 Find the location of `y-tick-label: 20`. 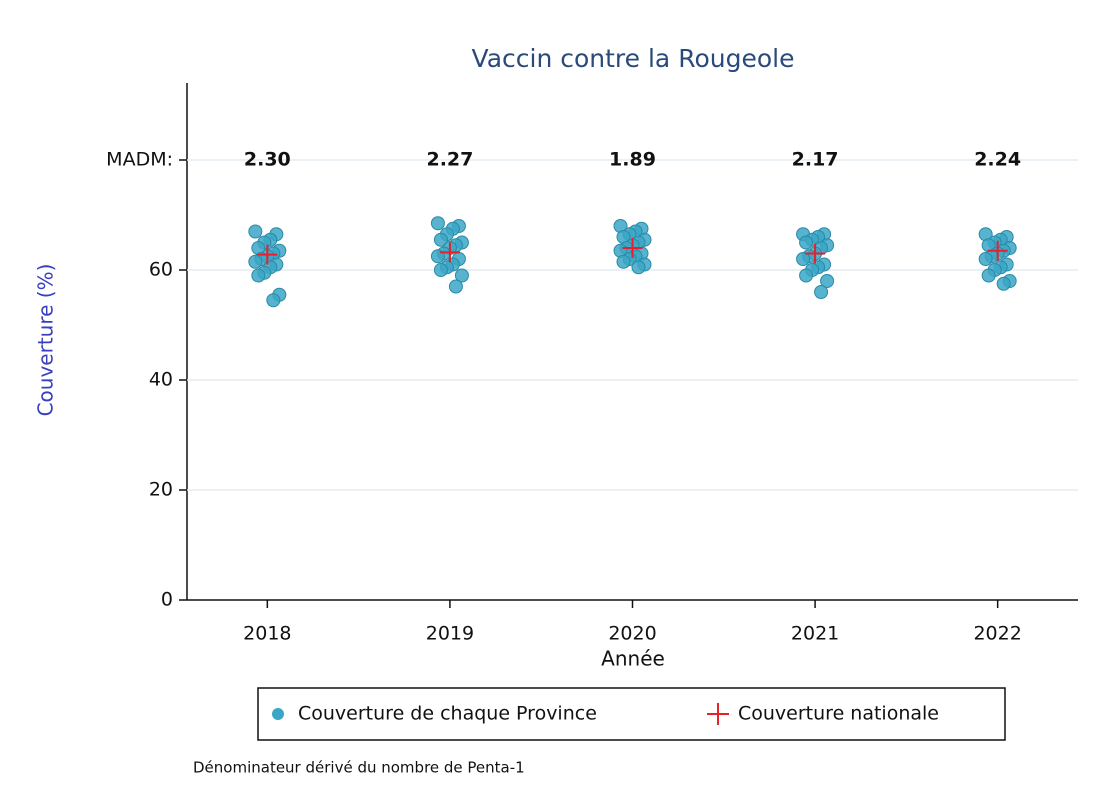

y-tick-label: 20 is located at coordinates (161, 490).